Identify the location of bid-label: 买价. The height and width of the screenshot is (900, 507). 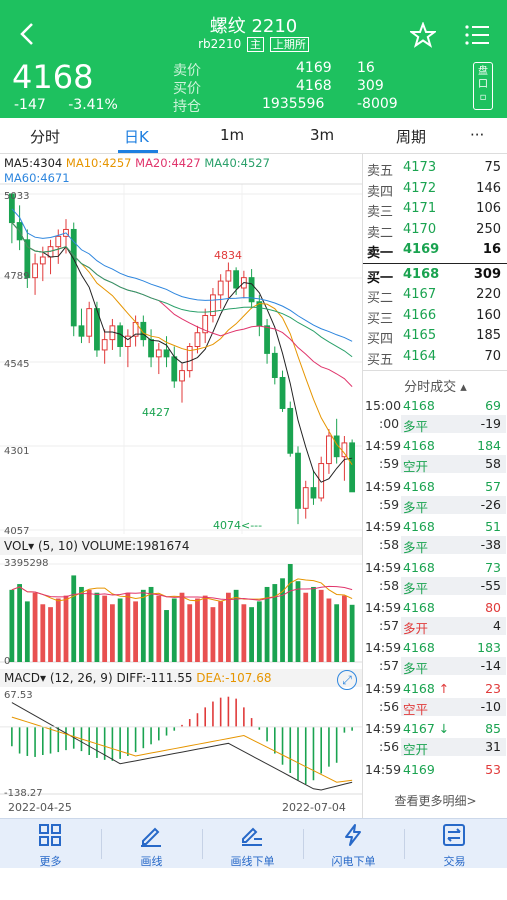
(187, 89).